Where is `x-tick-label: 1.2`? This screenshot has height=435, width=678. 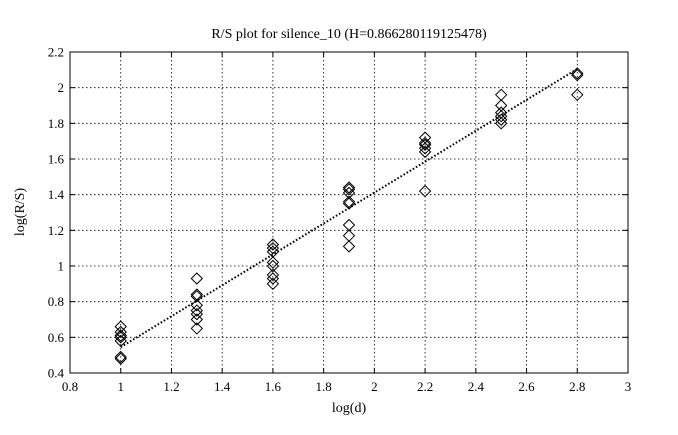 x-tick-label: 1.2 is located at coordinates (171, 386).